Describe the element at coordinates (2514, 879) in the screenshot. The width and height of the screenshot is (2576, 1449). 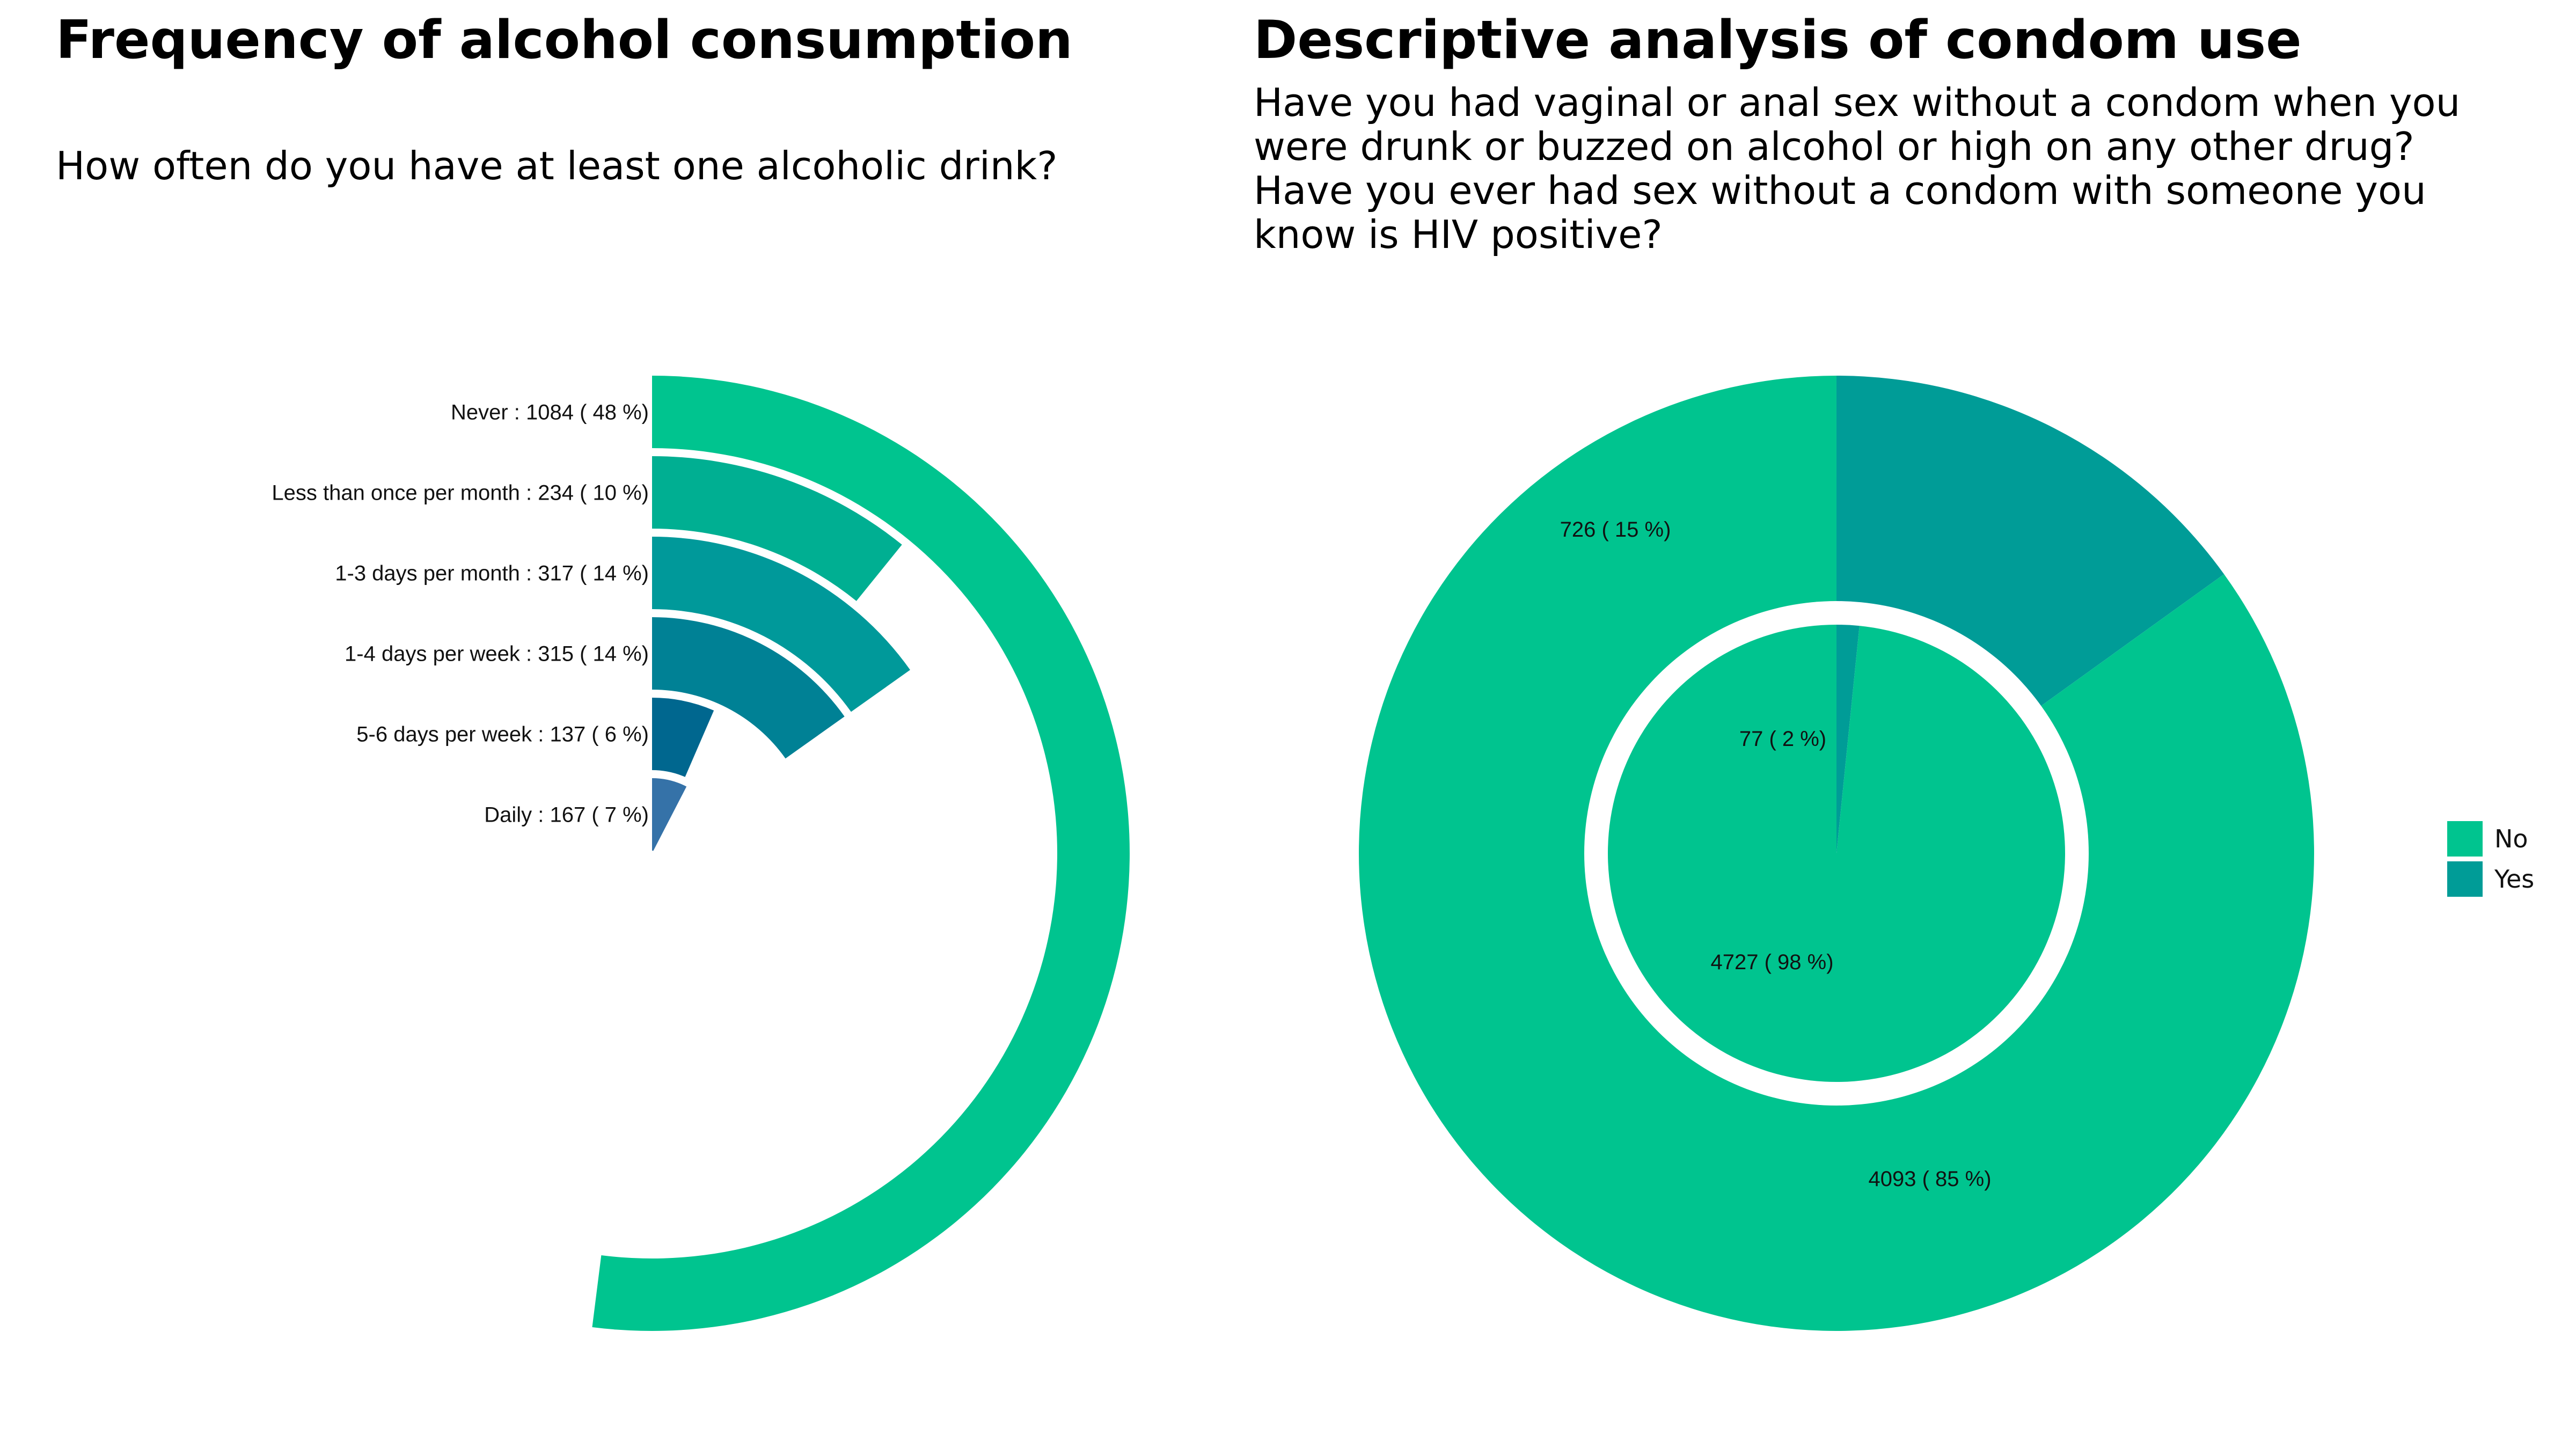
I see `legend-label-yes: Yes` at that location.